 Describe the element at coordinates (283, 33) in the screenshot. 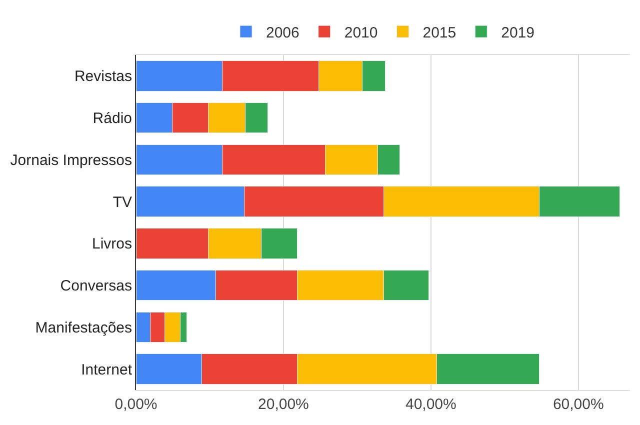

I see `legend-label: 2006` at that location.